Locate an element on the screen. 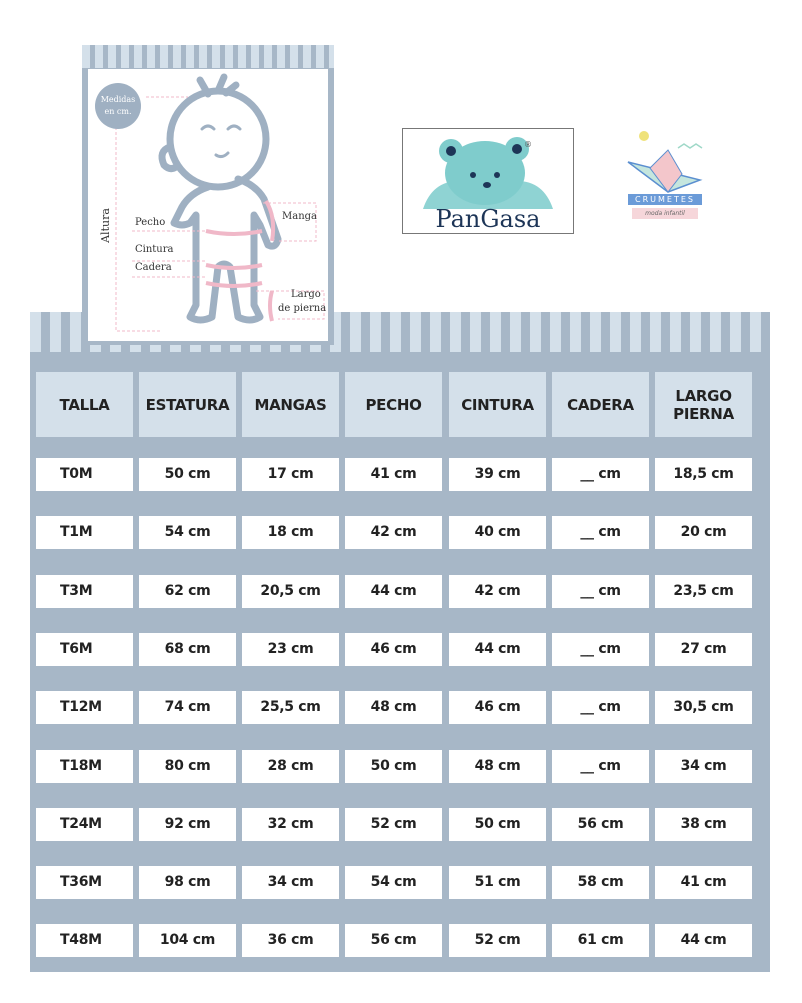  measurement-cell: 17 cm is located at coordinates (290, 474).